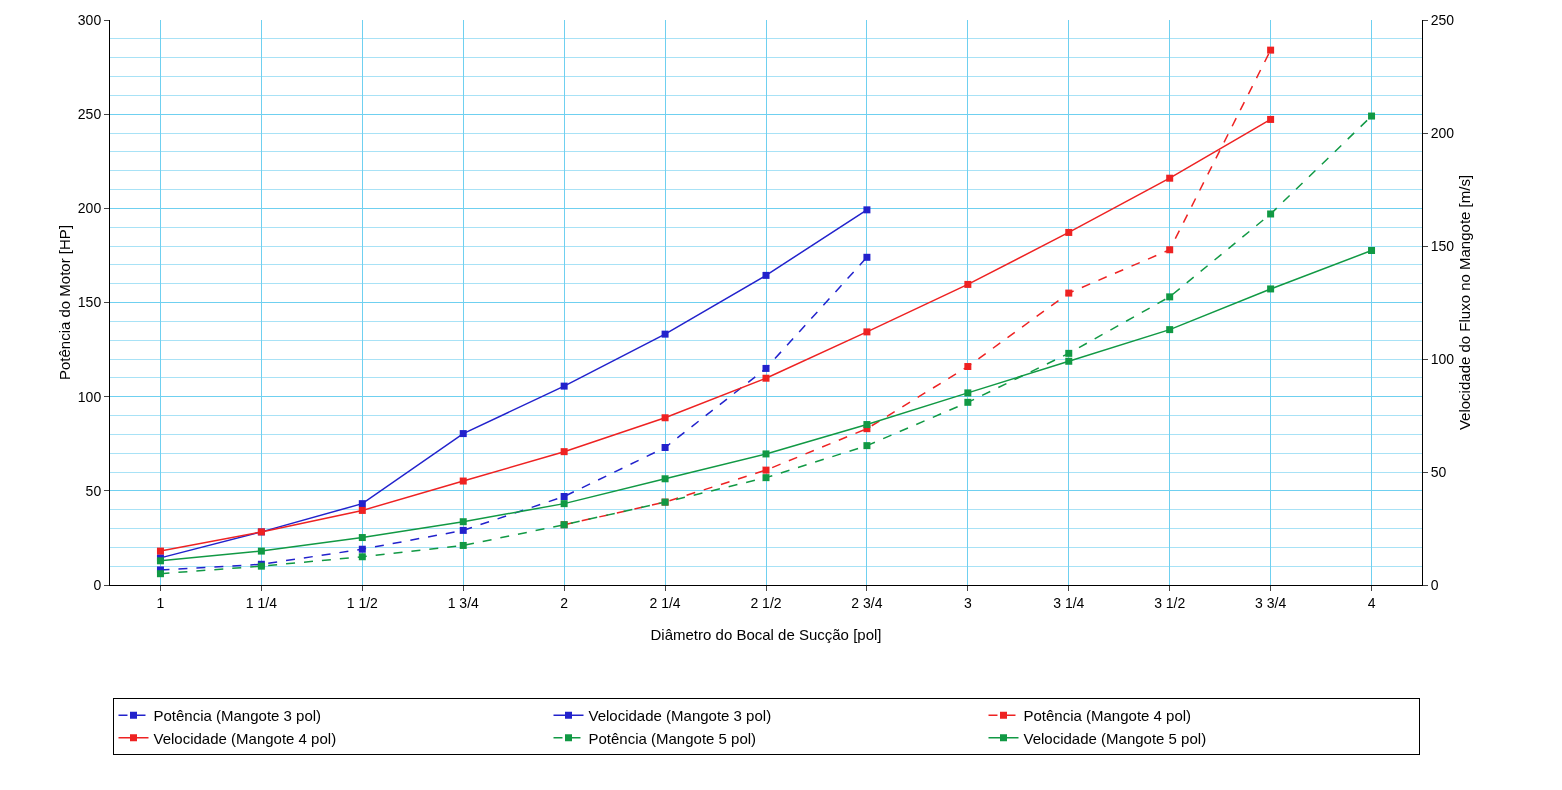  What do you see at coordinates (1069, 602) in the screenshot?
I see `x-tick-label: 3 1/4` at bounding box center [1069, 602].